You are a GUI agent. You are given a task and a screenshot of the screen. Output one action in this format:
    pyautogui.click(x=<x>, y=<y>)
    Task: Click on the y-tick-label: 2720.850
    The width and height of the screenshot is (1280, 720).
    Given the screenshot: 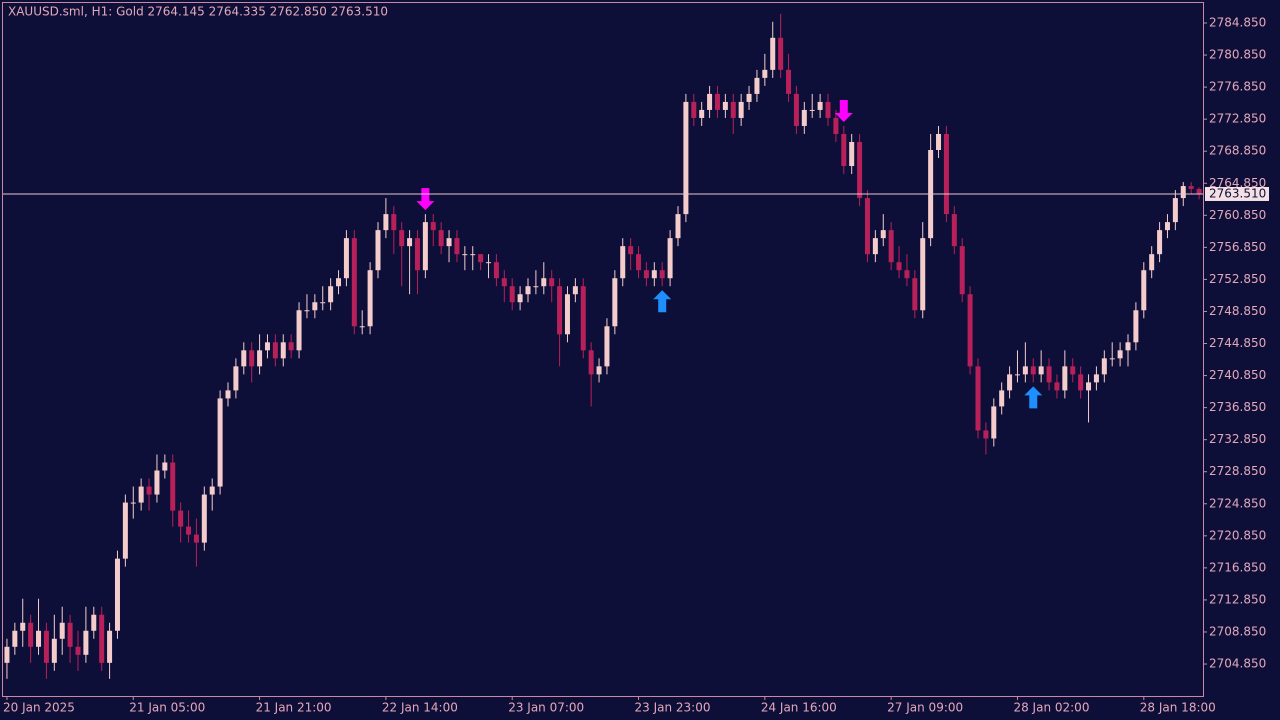 What is the action you would take?
    pyautogui.click(x=1237, y=535)
    